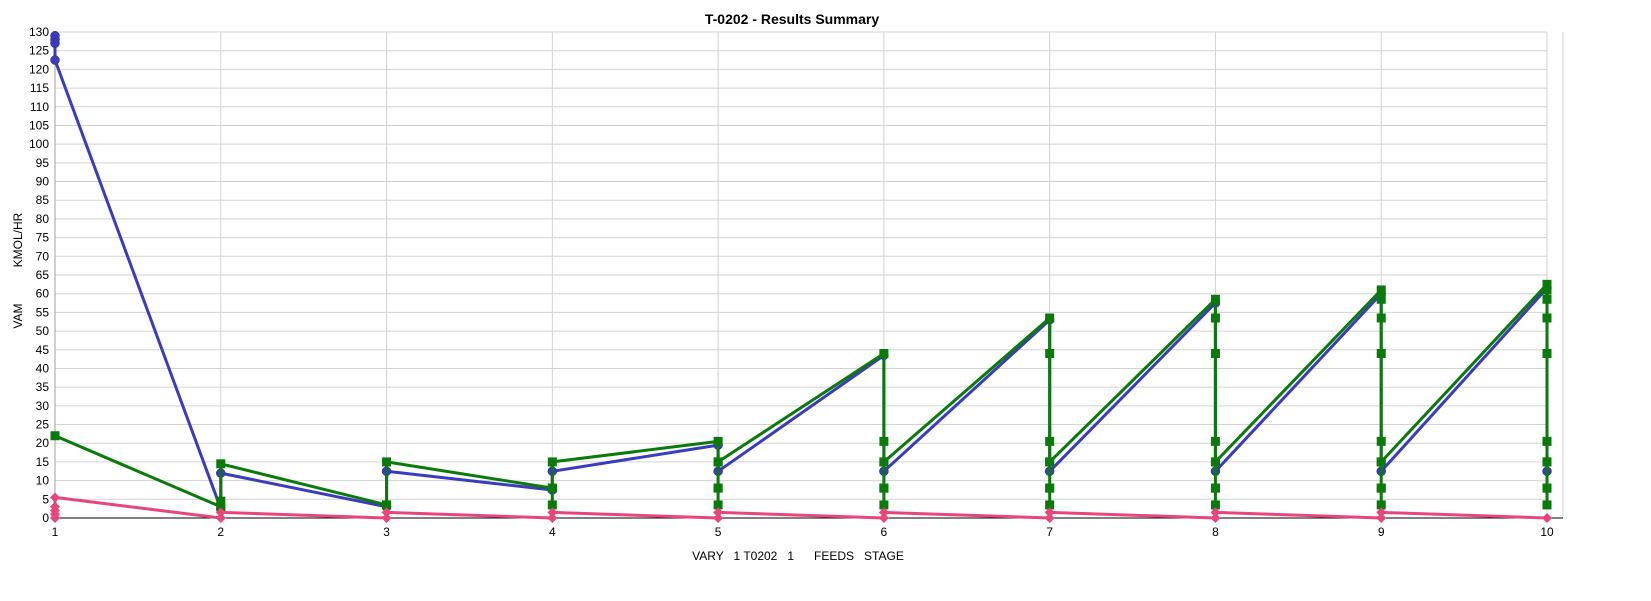 Image resolution: width=1651 pixels, height=601 pixels. I want to click on y-tick-label: 25, so click(43, 425).